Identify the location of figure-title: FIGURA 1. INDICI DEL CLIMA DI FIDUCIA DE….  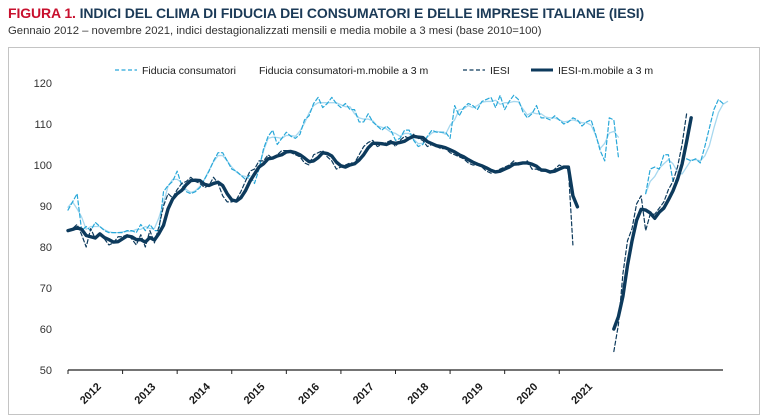
(326, 13).